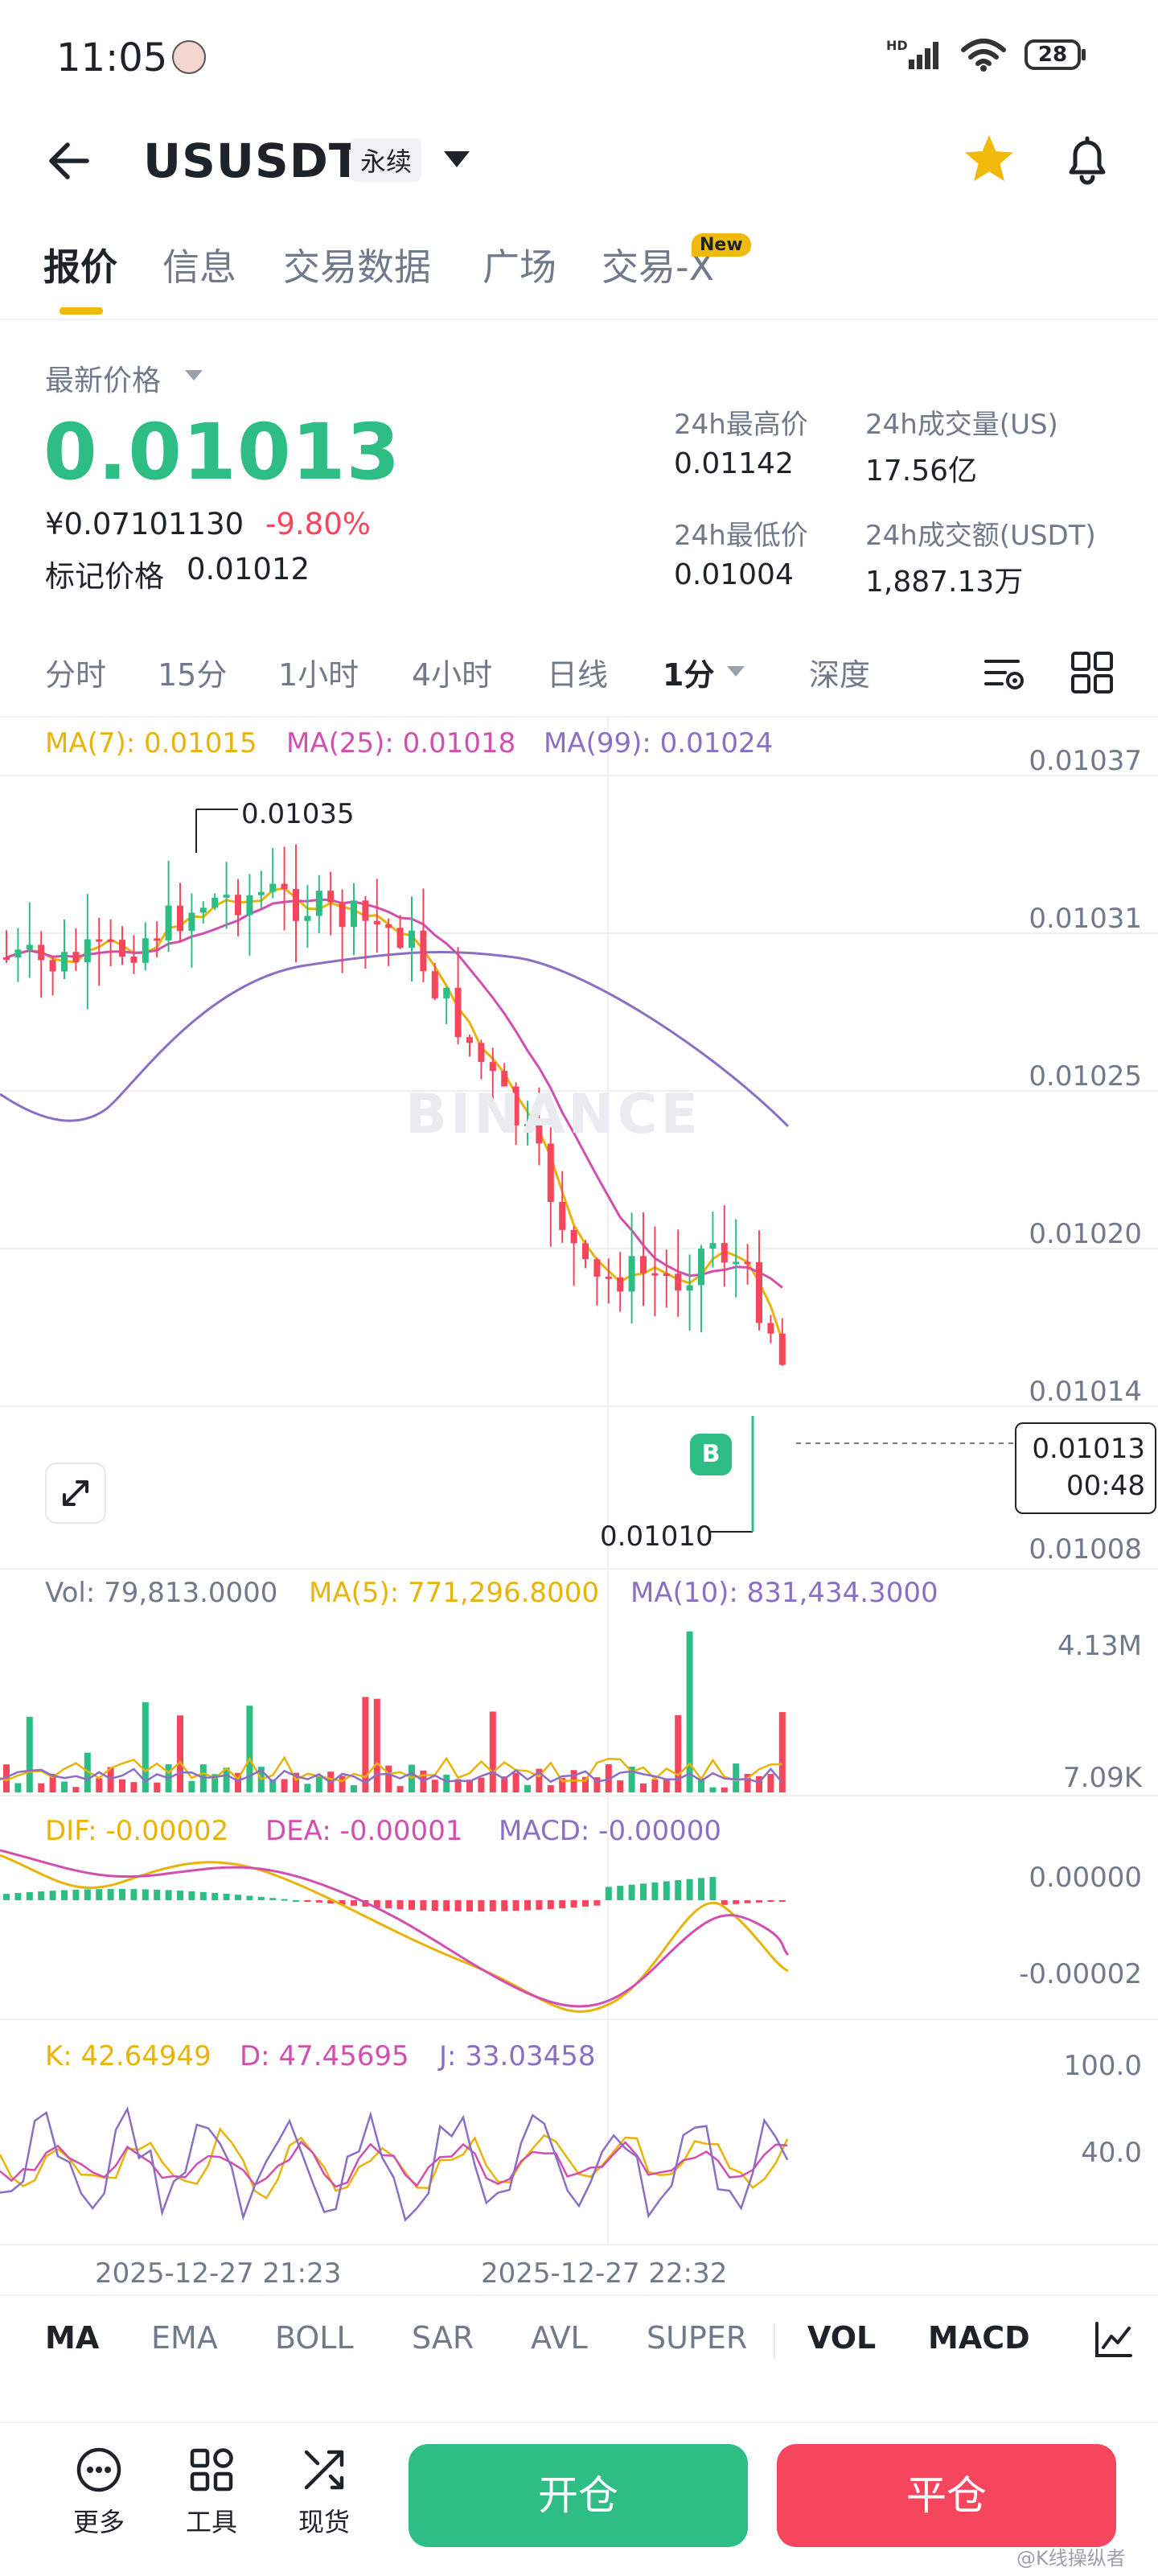 The height and width of the screenshot is (2576, 1158). What do you see at coordinates (76, 675) in the screenshot?
I see `interval-line: 分时` at bounding box center [76, 675].